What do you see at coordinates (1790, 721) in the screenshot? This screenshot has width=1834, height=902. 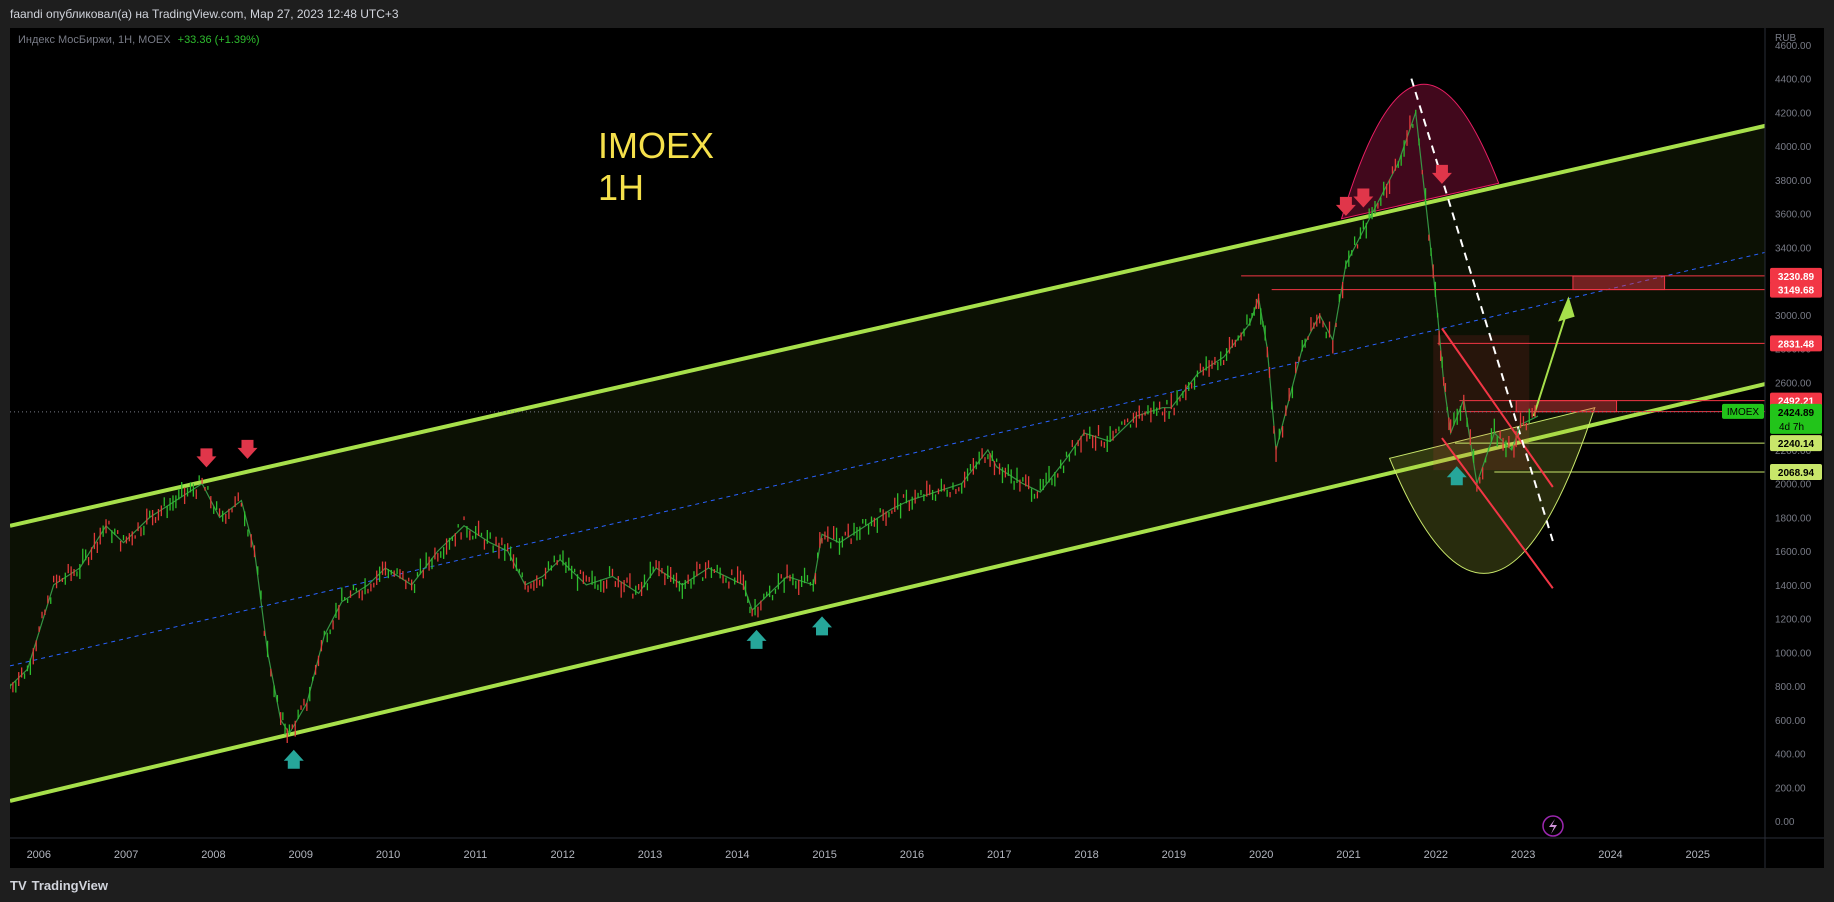 I see `y-tick-label: 600.00` at bounding box center [1790, 721].